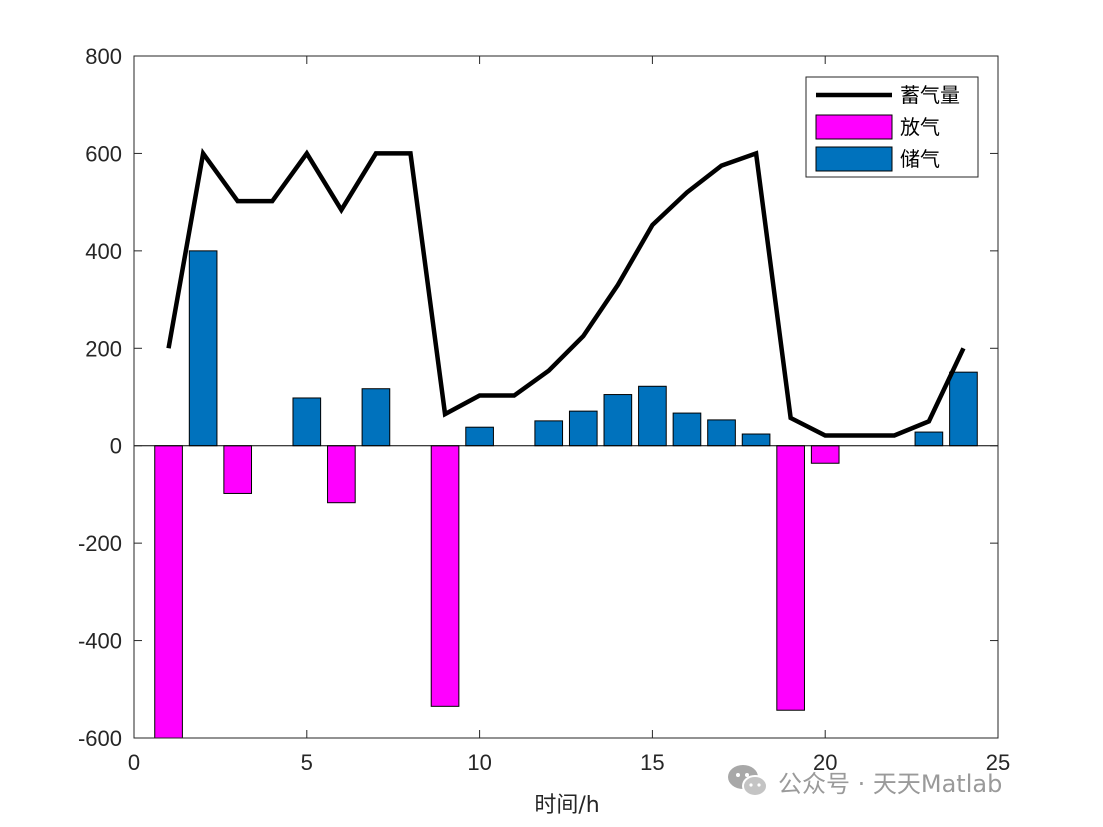 This screenshot has width=1103, height=827. Describe the element at coordinates (825, 762) in the screenshot. I see `x-tick-label: 20` at that location.